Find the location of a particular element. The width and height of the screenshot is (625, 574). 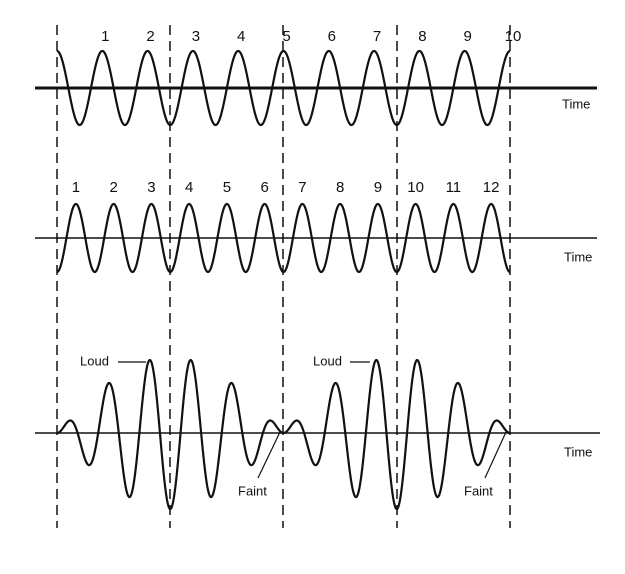

peak-label: 12 is located at coordinates (491, 187).